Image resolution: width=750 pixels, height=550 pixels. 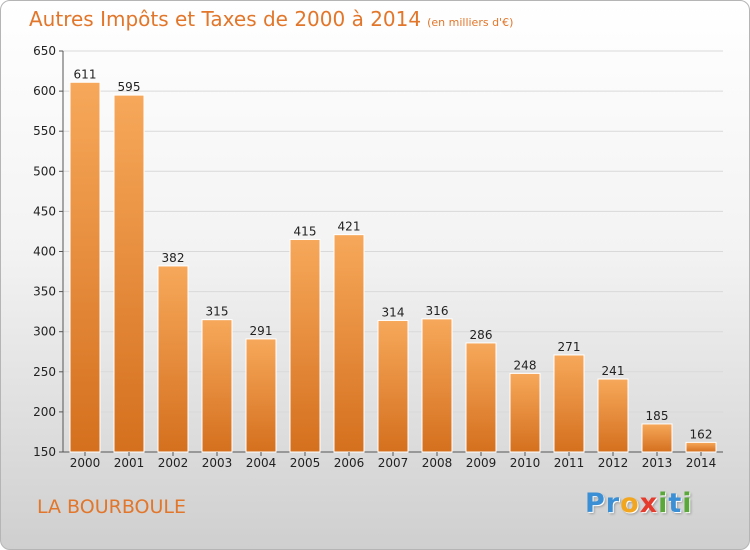 I want to click on location-name: LA BOURBOULE, so click(x=111, y=507).